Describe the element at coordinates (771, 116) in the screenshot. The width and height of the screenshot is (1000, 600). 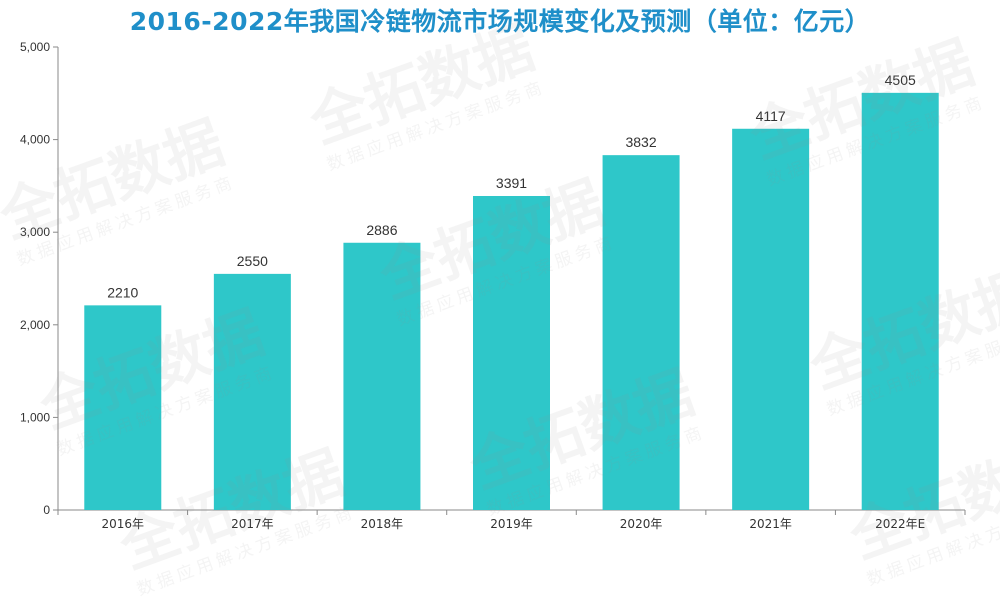
I see `bar-value-label: 4117` at that location.